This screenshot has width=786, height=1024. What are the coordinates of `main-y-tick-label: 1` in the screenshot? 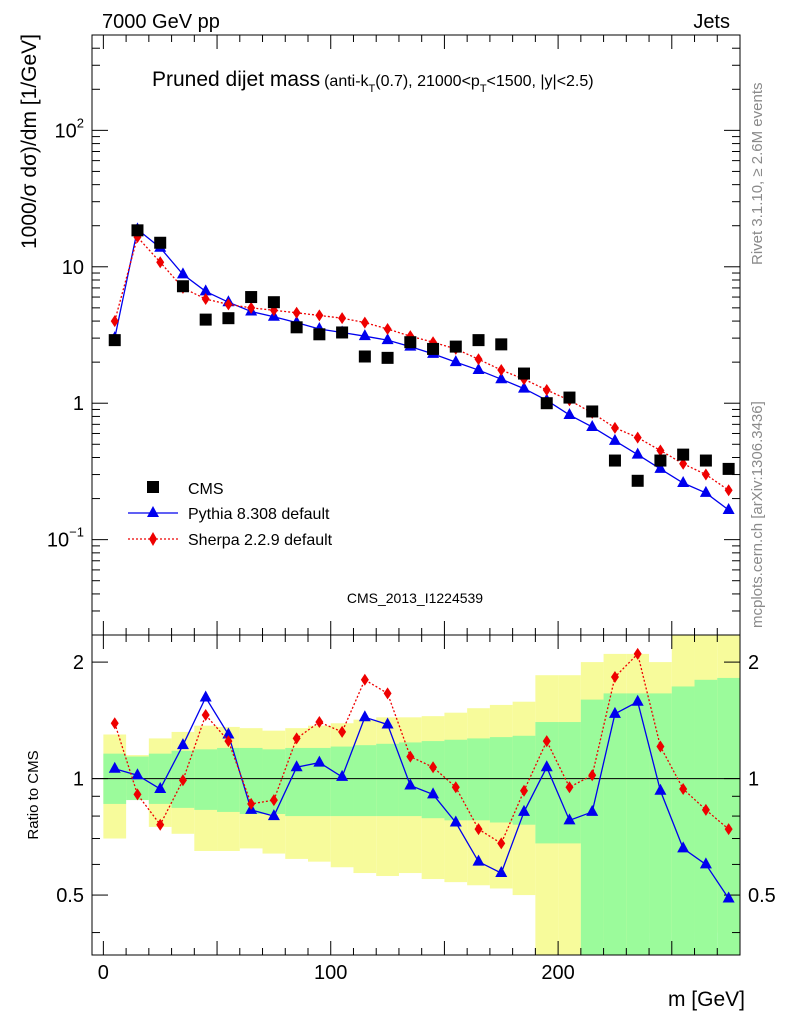 It's located at (78, 404).